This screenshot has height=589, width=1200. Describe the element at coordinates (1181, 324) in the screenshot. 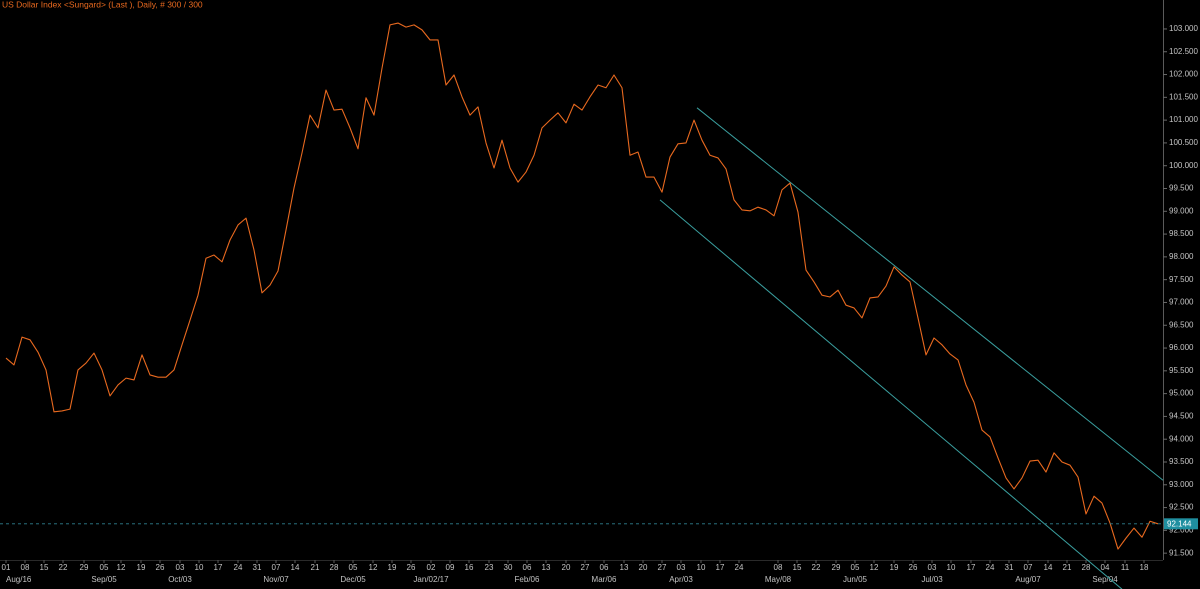

I see `y-tick-label: 96.500` at that location.